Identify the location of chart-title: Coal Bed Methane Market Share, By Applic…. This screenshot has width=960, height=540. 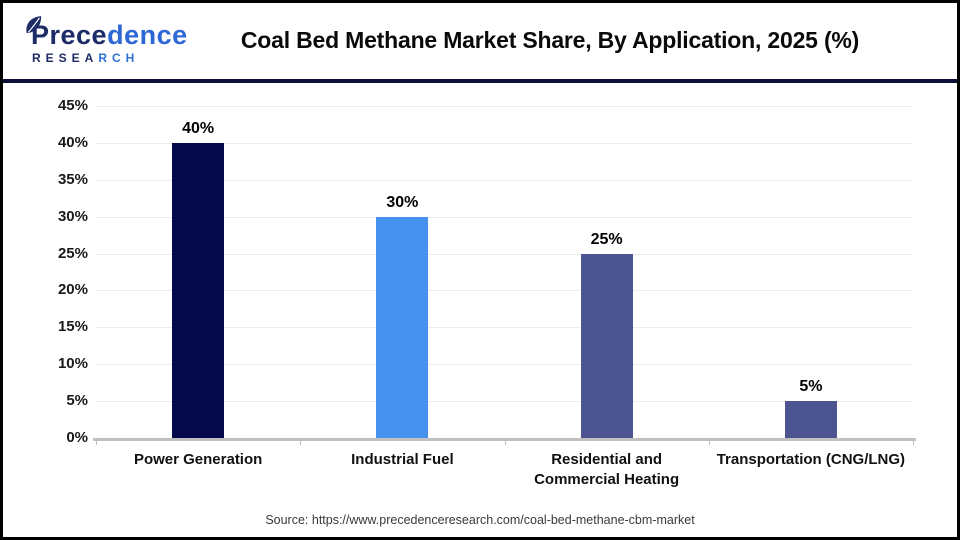
(550, 40).